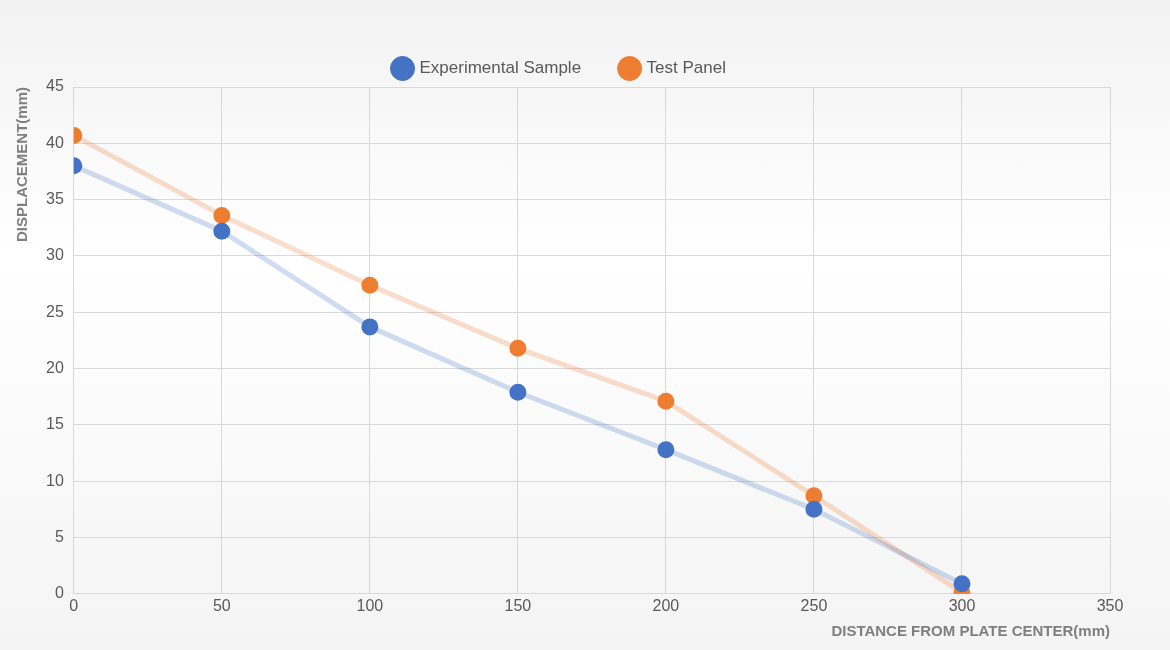  Describe the element at coordinates (500, 68) in the screenshot. I see `legend-label: Experimental Sample` at that location.